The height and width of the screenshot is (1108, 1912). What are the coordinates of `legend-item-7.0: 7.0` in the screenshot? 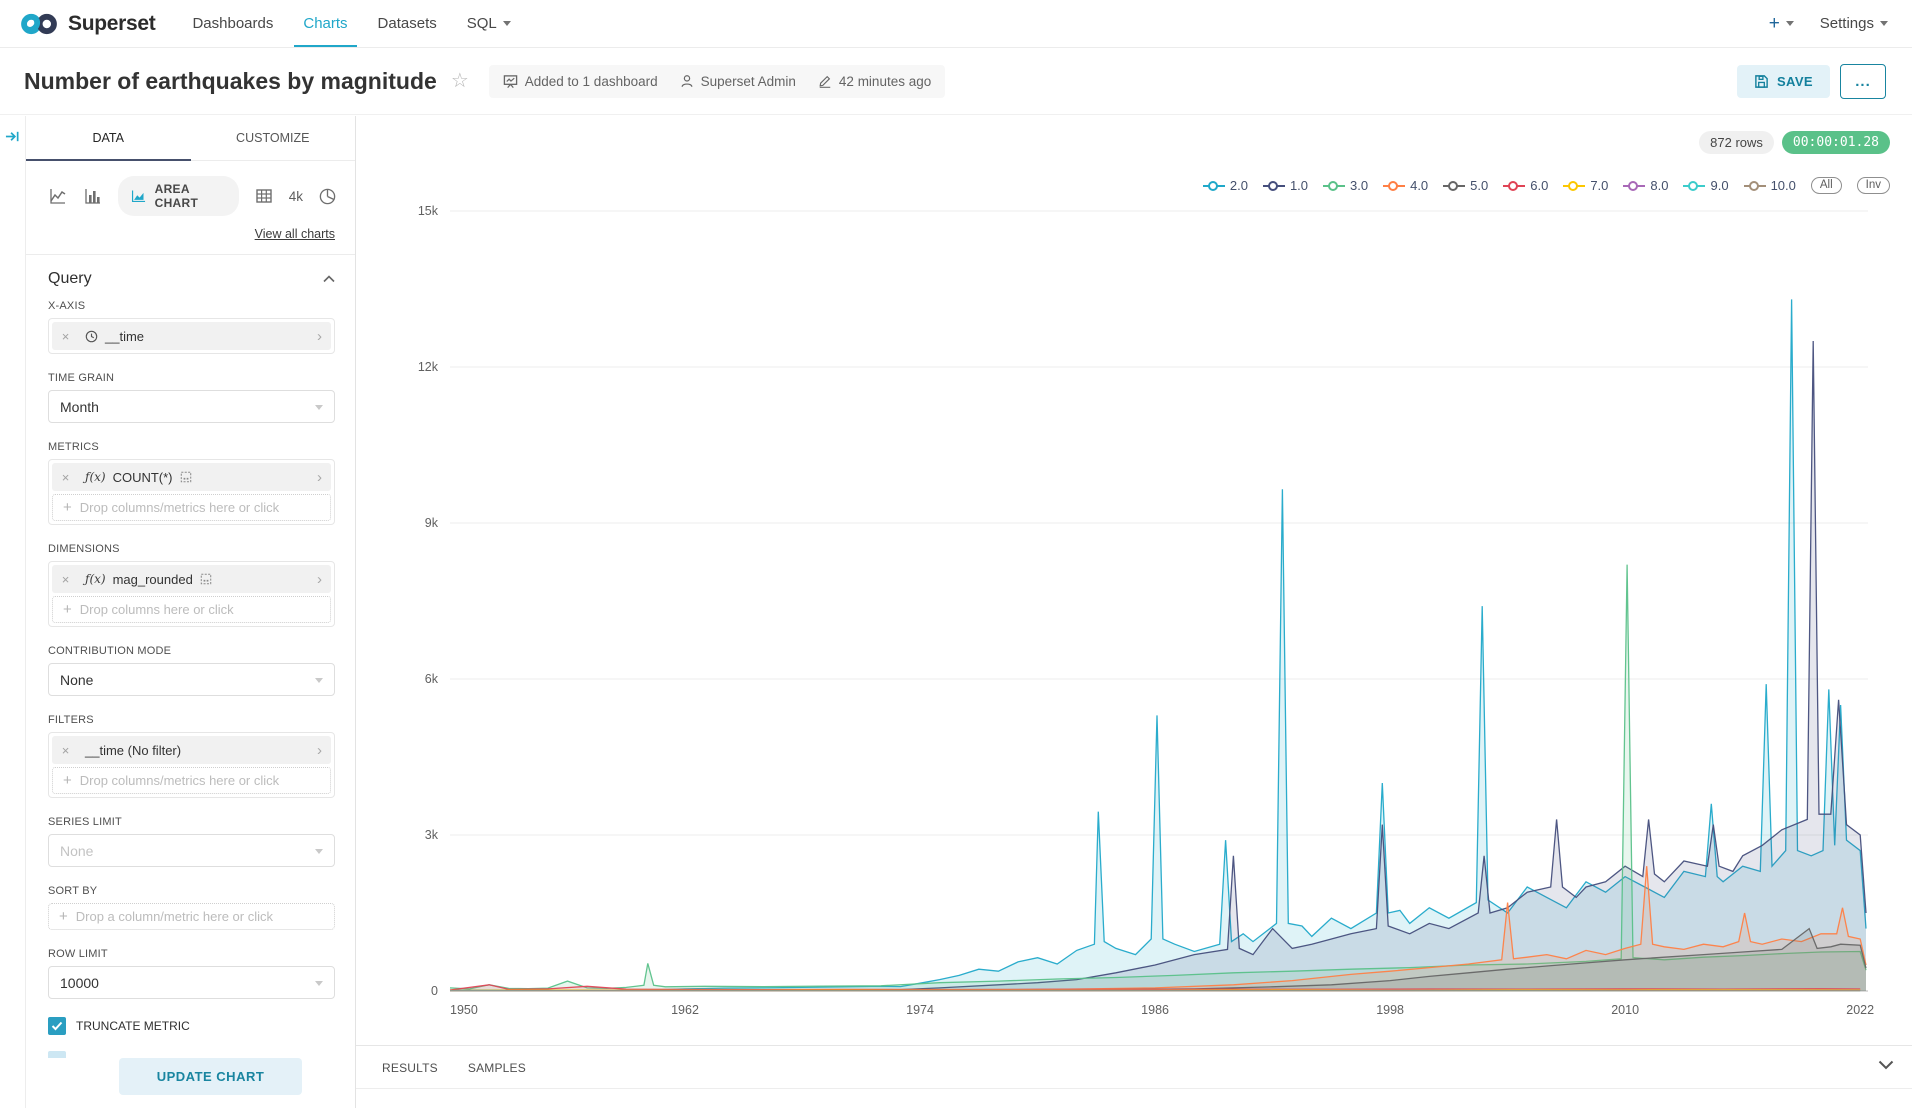 It's located at (1585, 185).